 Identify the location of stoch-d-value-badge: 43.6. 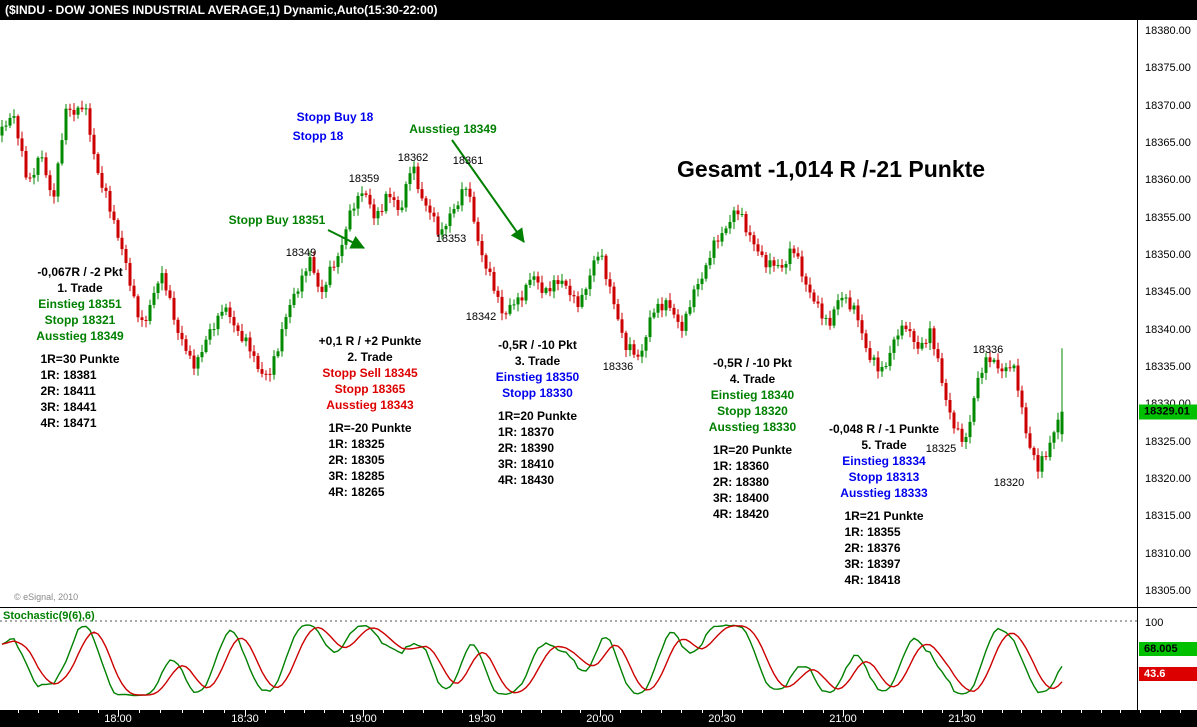
(1168, 674).